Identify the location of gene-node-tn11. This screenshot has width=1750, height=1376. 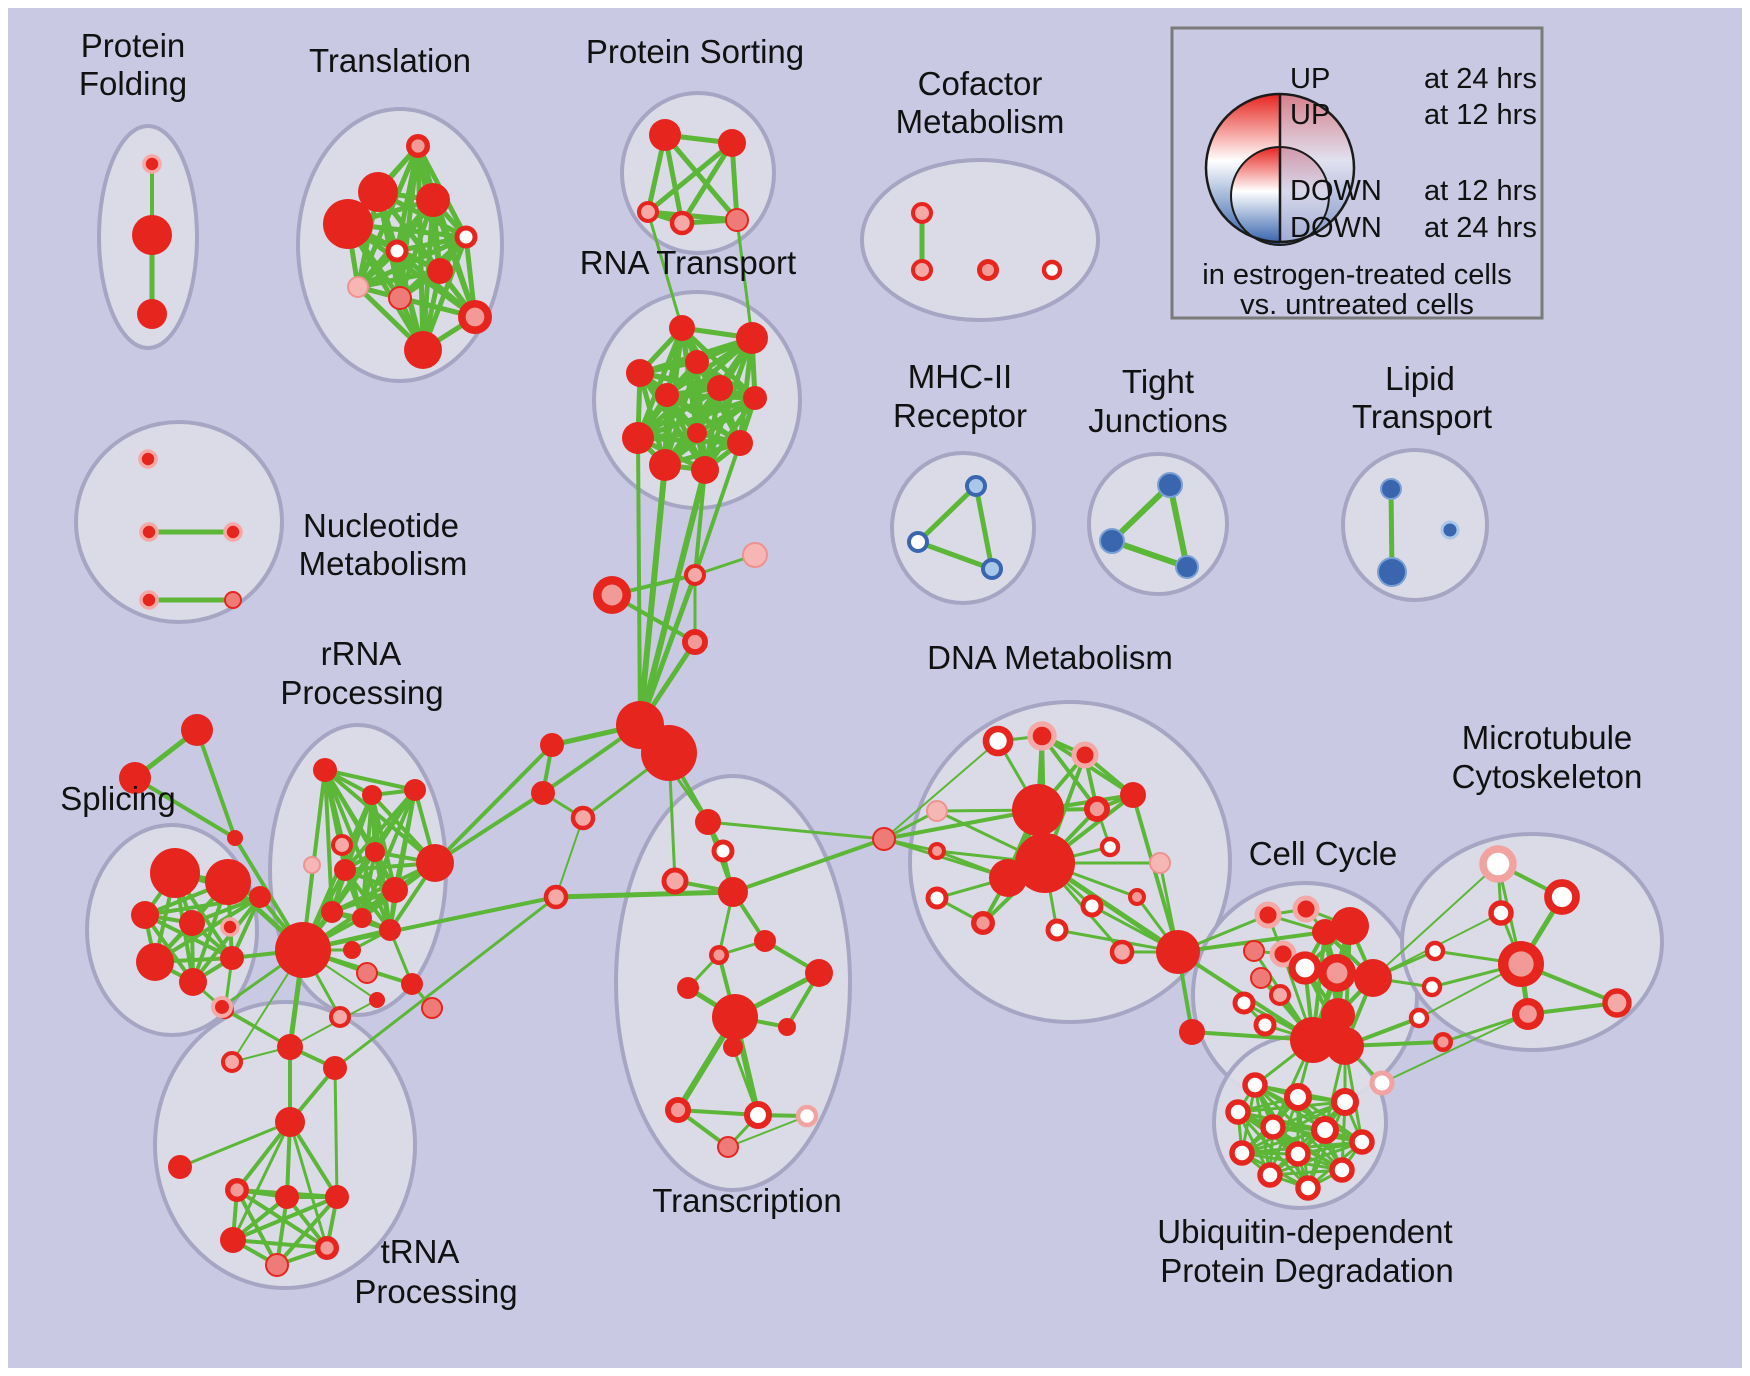
(277, 1265).